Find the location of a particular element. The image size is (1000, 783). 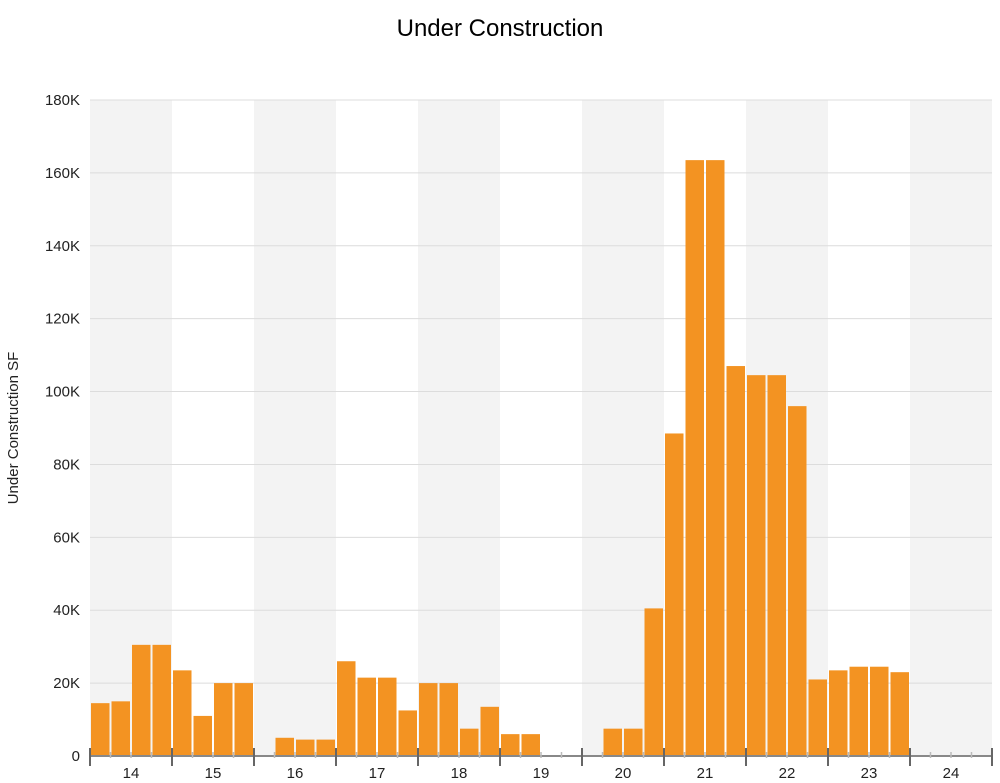

x-tick-label: 19 is located at coordinates (541, 773).